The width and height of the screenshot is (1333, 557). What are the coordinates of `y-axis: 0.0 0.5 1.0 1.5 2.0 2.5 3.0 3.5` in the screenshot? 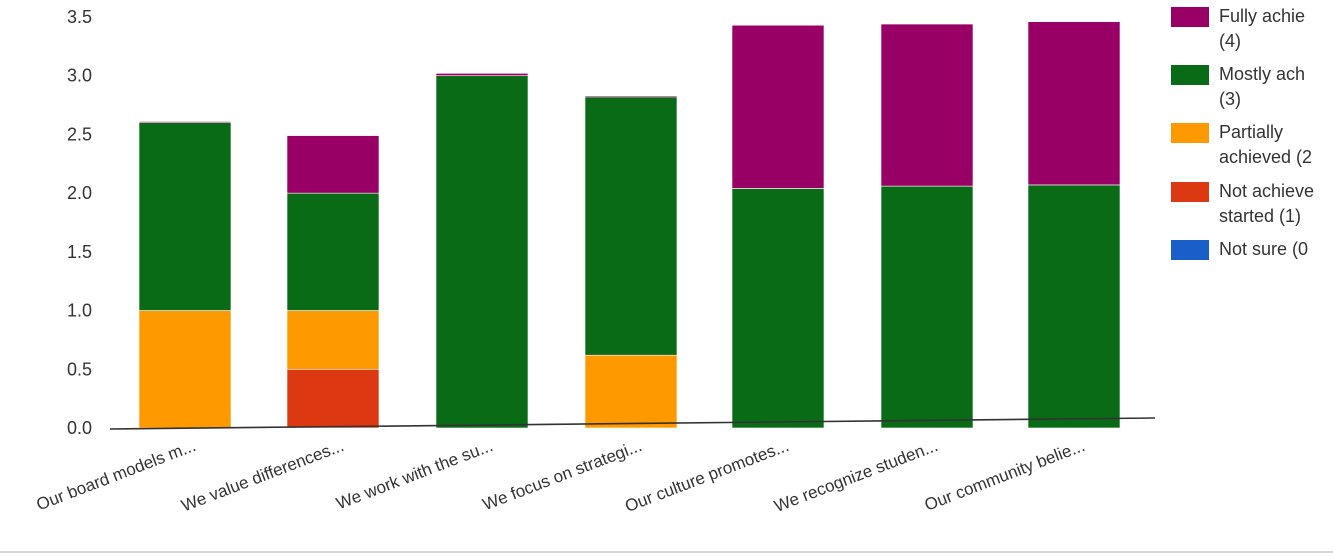 It's located at (79, 222).